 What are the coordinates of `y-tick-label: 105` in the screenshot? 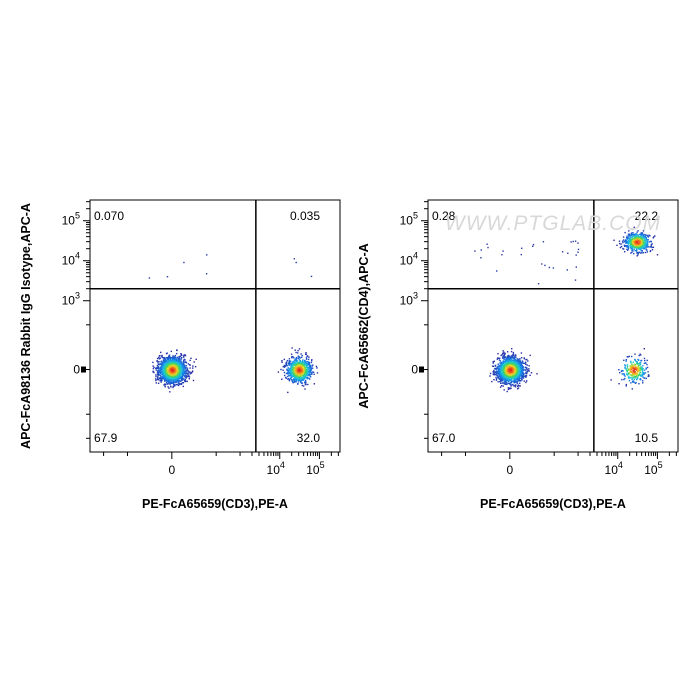 It's located at (71, 219).